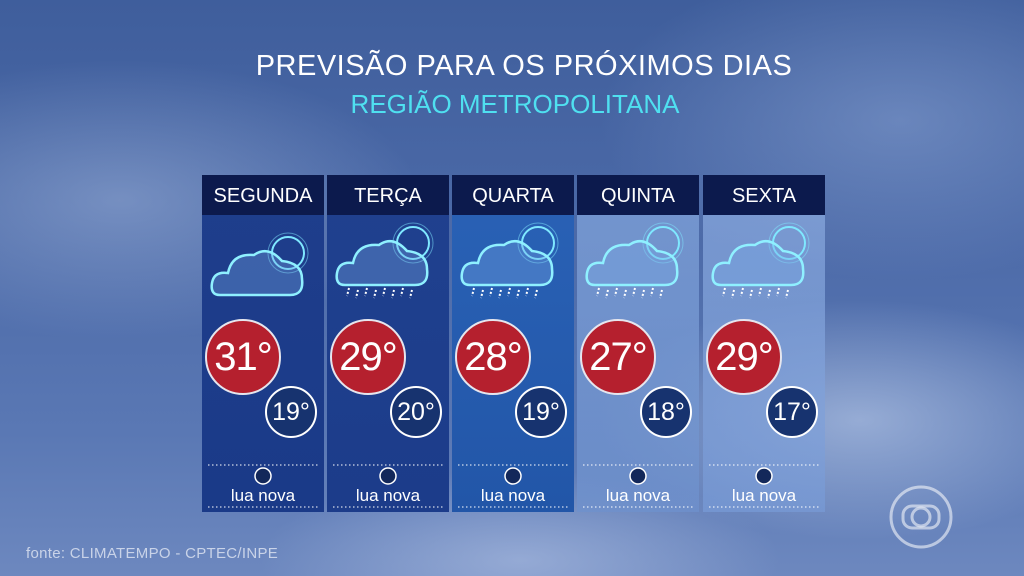  I want to click on day-card: SEGUNDA 31° 19° lua nova, so click(263, 343).